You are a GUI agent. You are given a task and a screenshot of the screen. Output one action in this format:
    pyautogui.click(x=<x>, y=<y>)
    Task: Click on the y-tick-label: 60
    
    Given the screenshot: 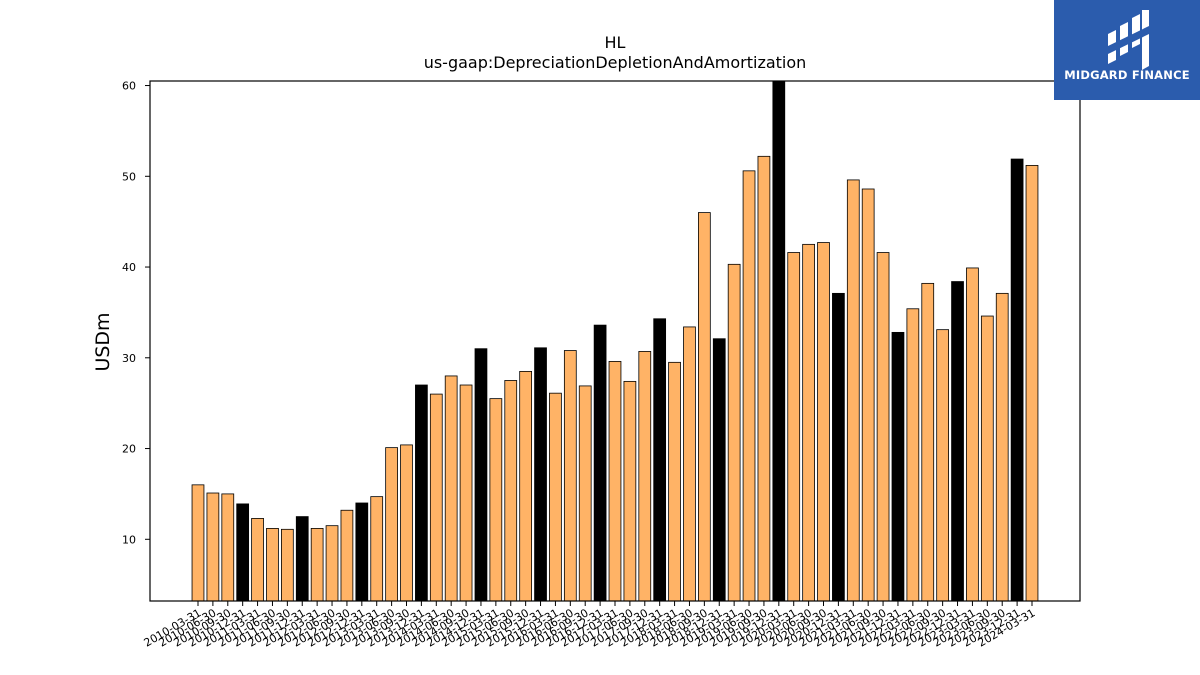 What is the action you would take?
    pyautogui.click(x=129, y=86)
    